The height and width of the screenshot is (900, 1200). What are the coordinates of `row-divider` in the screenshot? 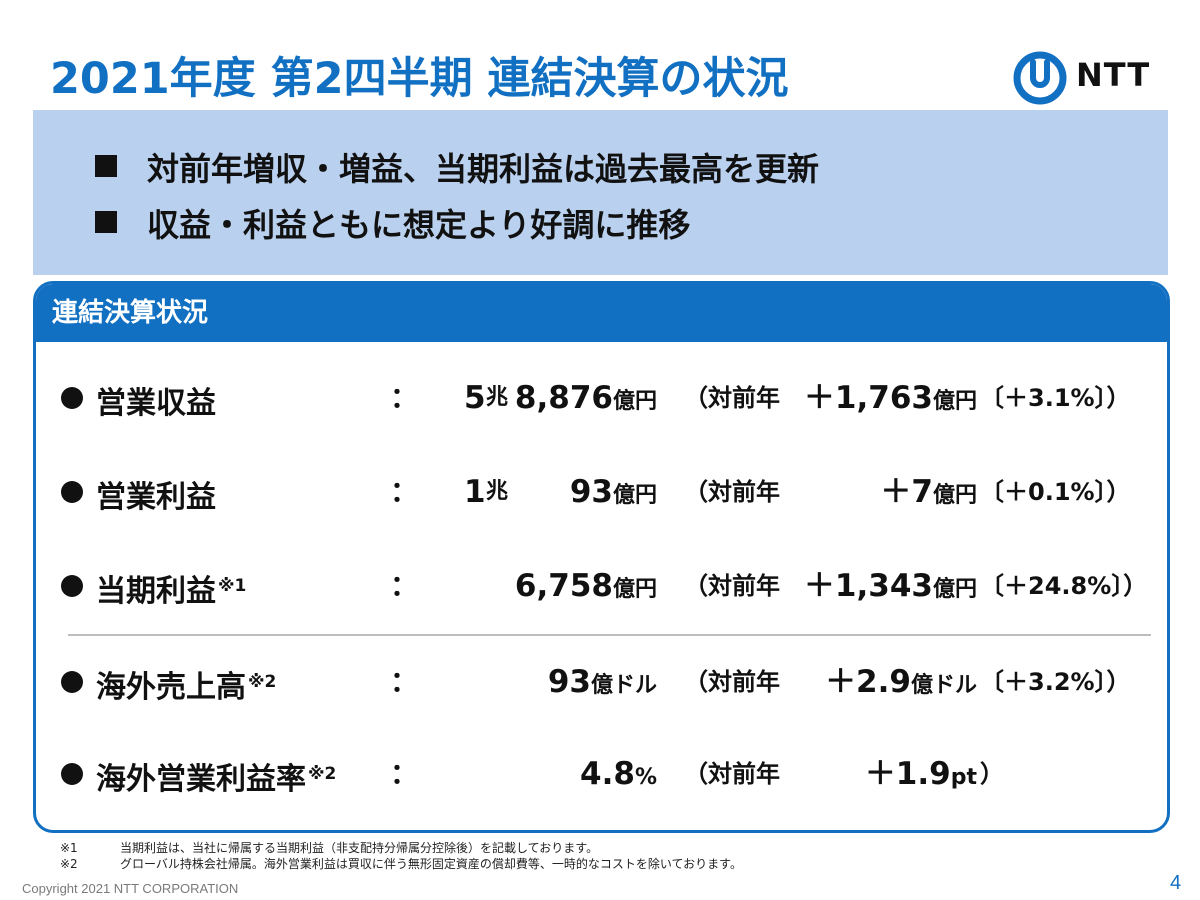 It's located at (609, 635).